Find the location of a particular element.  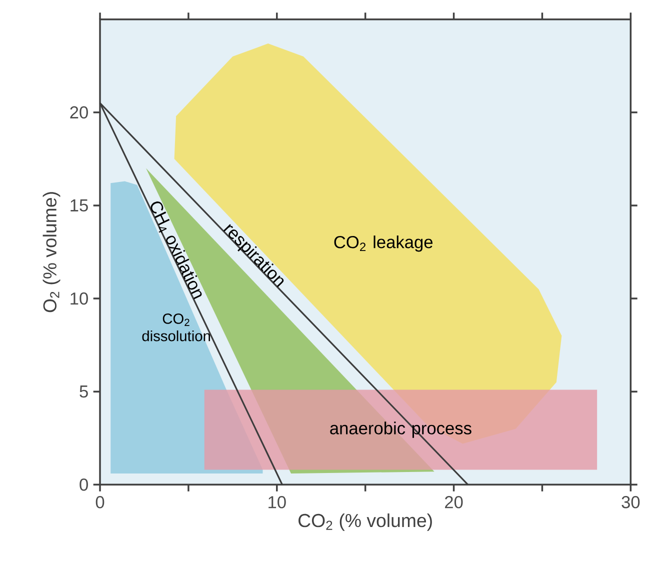

x-axis-title: CO$_{2}$ (% volume) is located at coordinates (365, 522).